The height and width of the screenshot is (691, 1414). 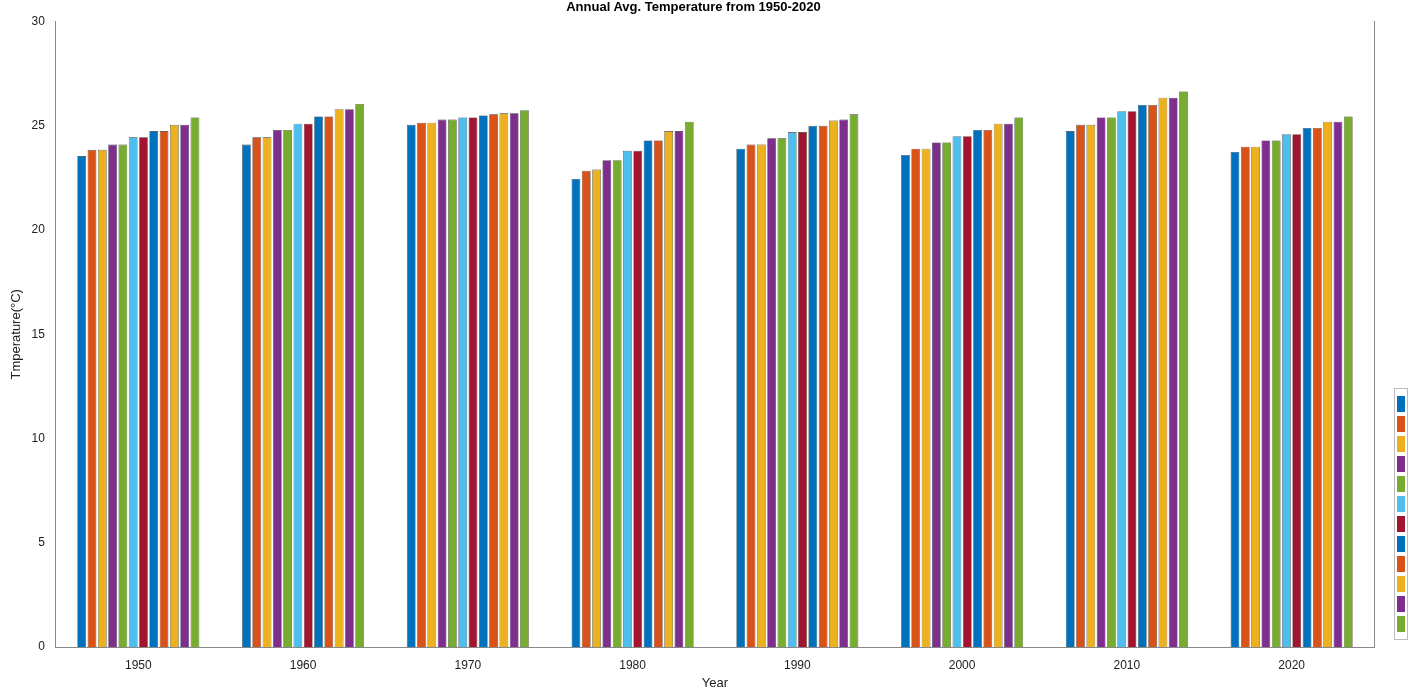 I want to click on x-tick-label: 2020, so click(x=1292, y=664).